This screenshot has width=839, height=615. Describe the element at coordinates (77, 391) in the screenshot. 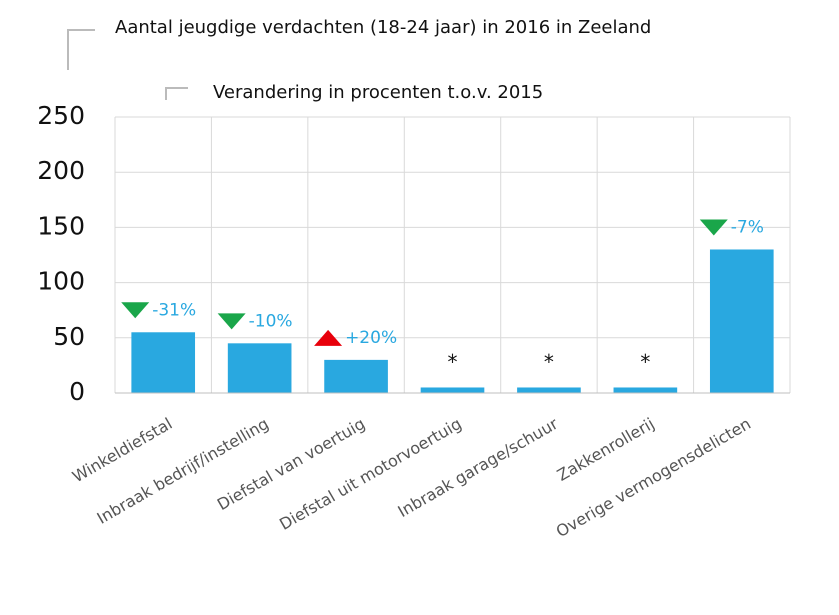

I see `y-tick-label: 0` at that location.